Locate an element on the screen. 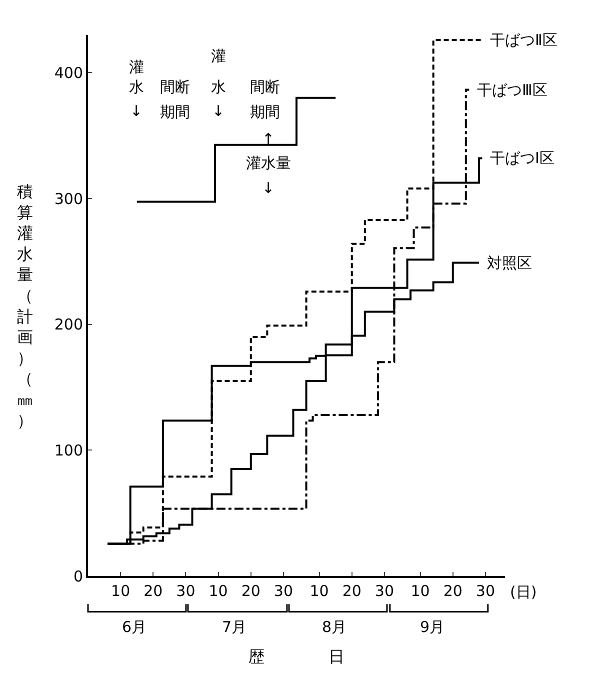  text: 8月 is located at coordinates (334, 627).